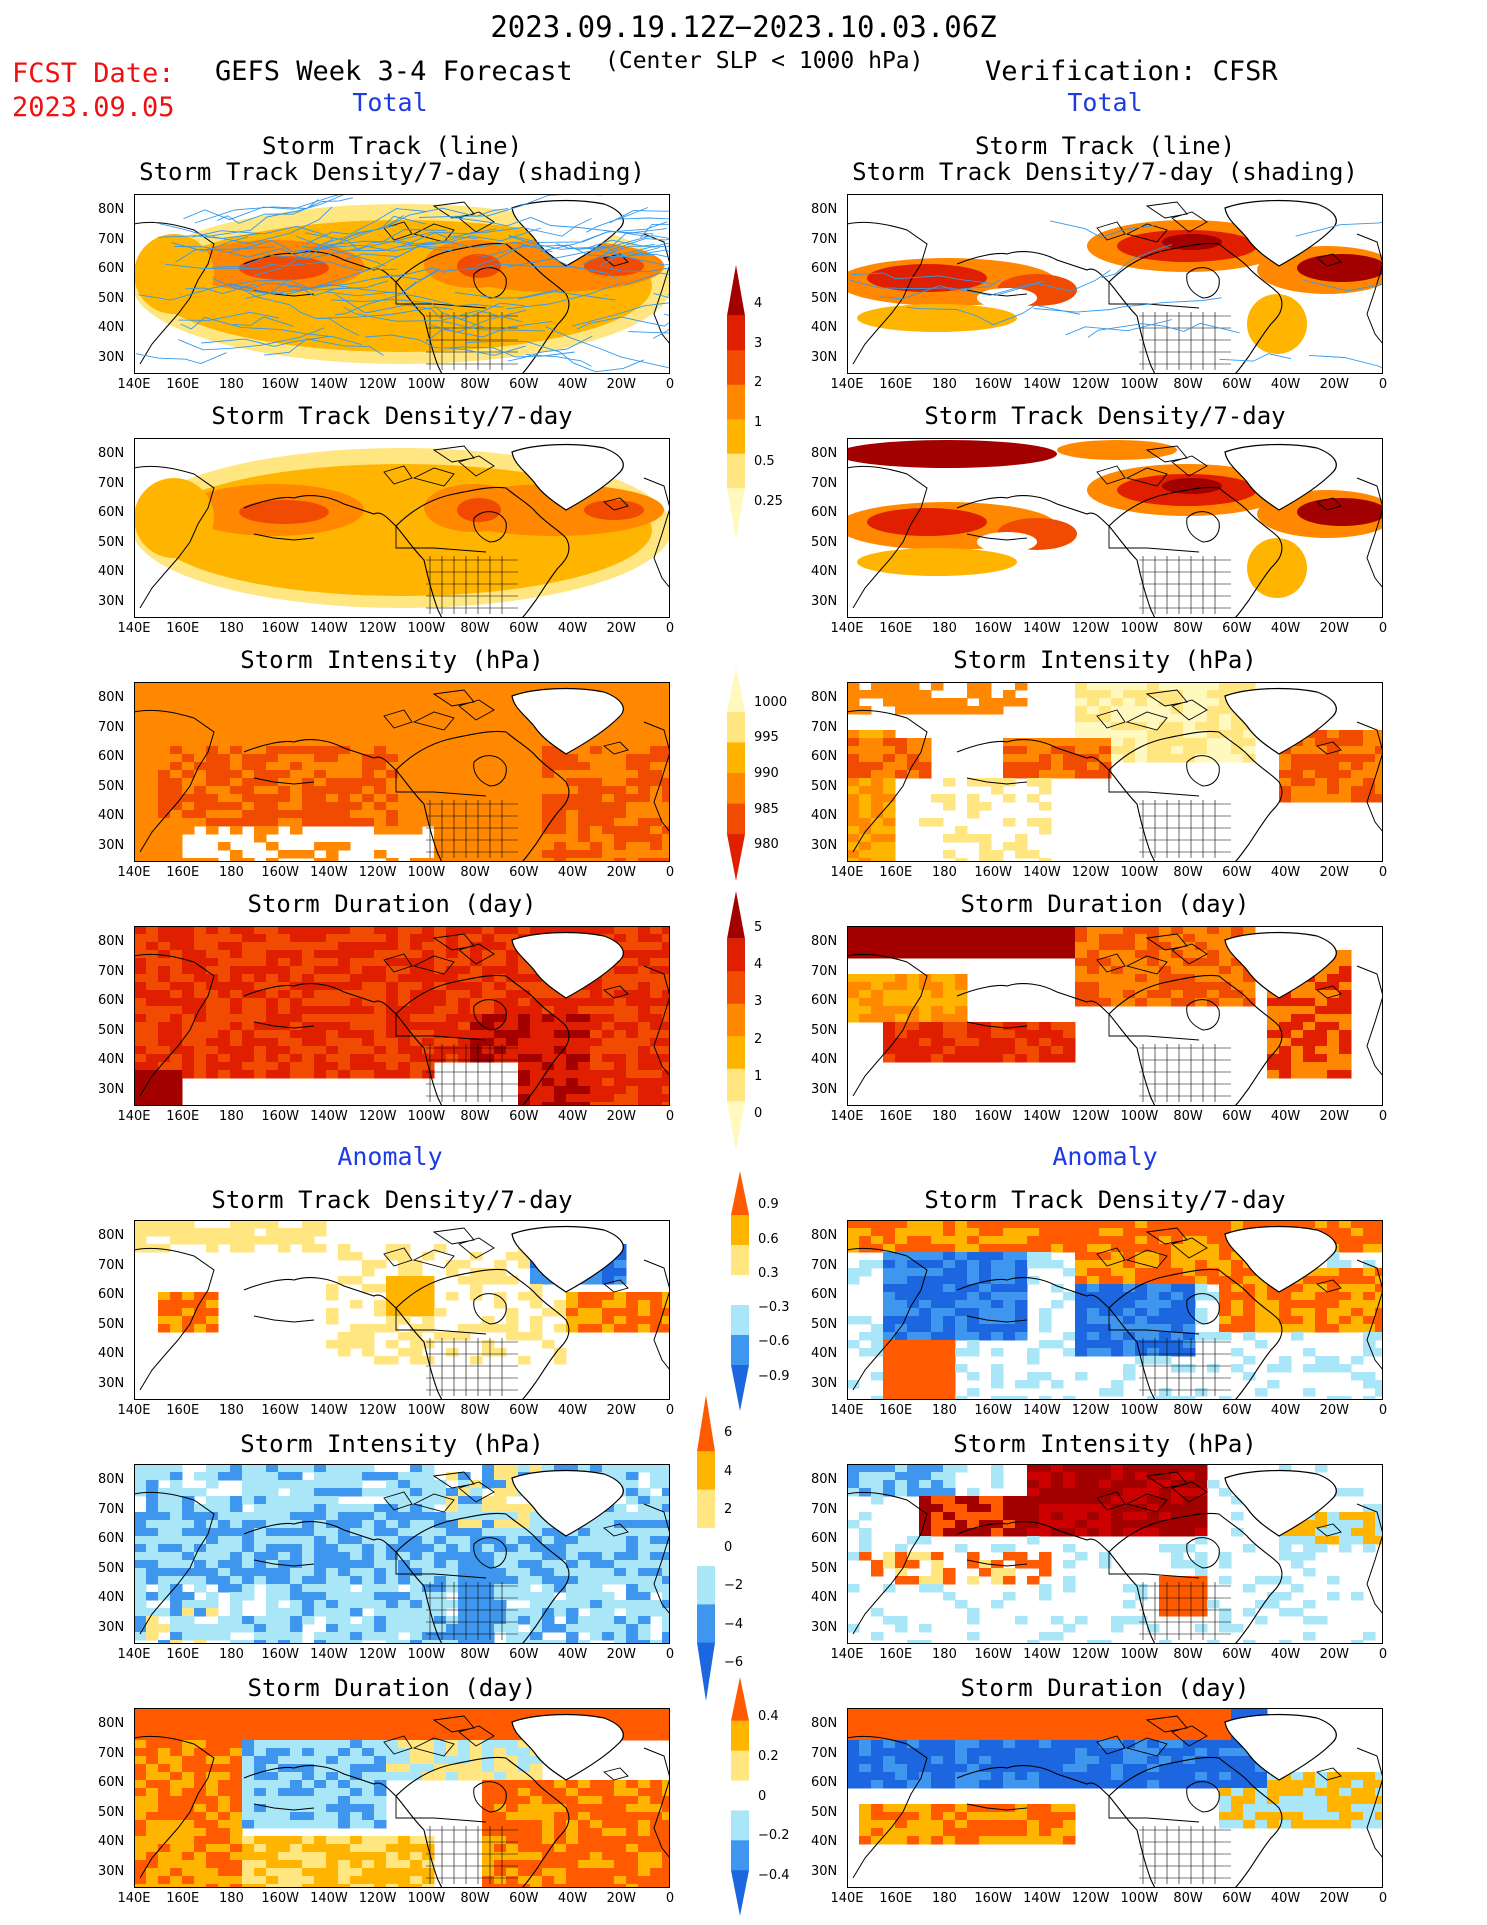  Describe the element at coordinates (1131, 71) in the screenshot. I see `verification-label: Verification: CFSR` at that location.